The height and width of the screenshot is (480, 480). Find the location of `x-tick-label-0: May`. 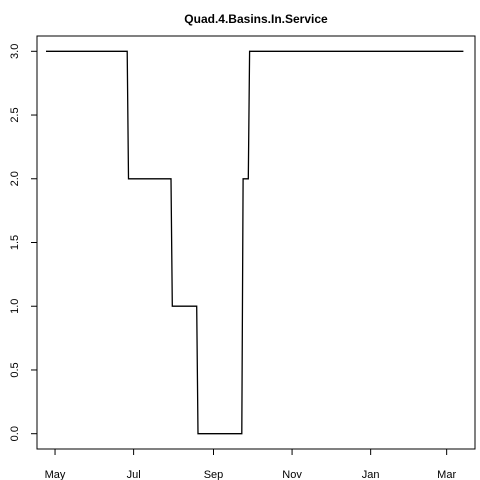

x-tick-label-0: May is located at coordinates (55, 474).